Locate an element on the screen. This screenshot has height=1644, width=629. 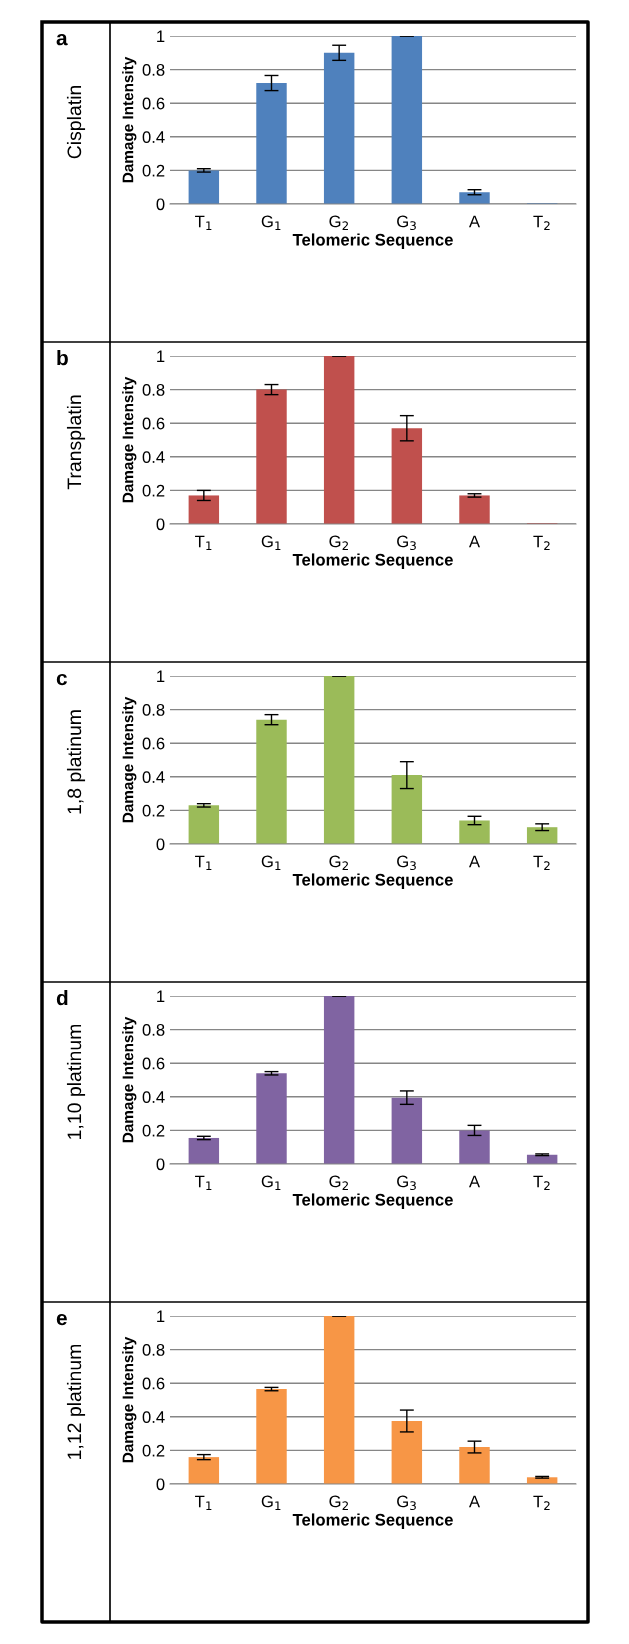
text: a is located at coordinates (62, 39).